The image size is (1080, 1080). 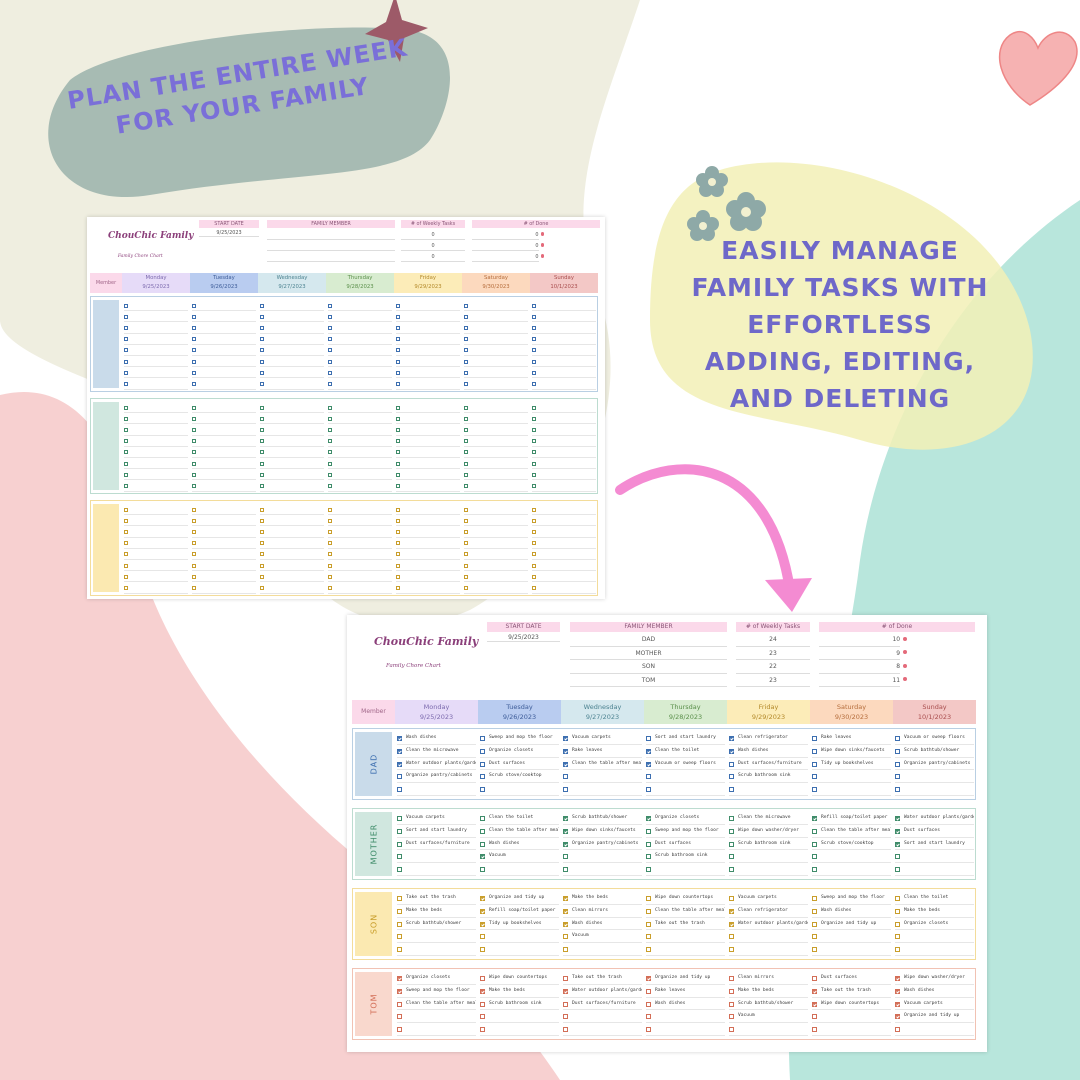 I want to click on task-text: Vacuum carpets, so click(x=757, y=897).